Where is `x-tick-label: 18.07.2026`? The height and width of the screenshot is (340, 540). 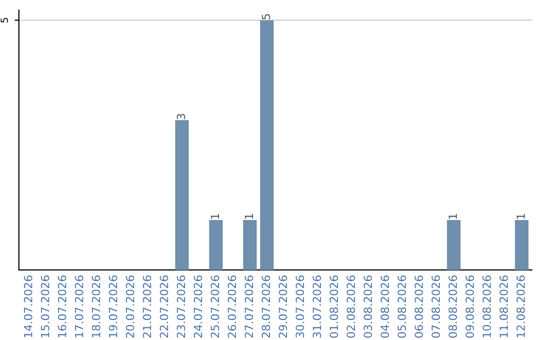
x-tick-label: 18.07.2026 is located at coordinates (96, 307).